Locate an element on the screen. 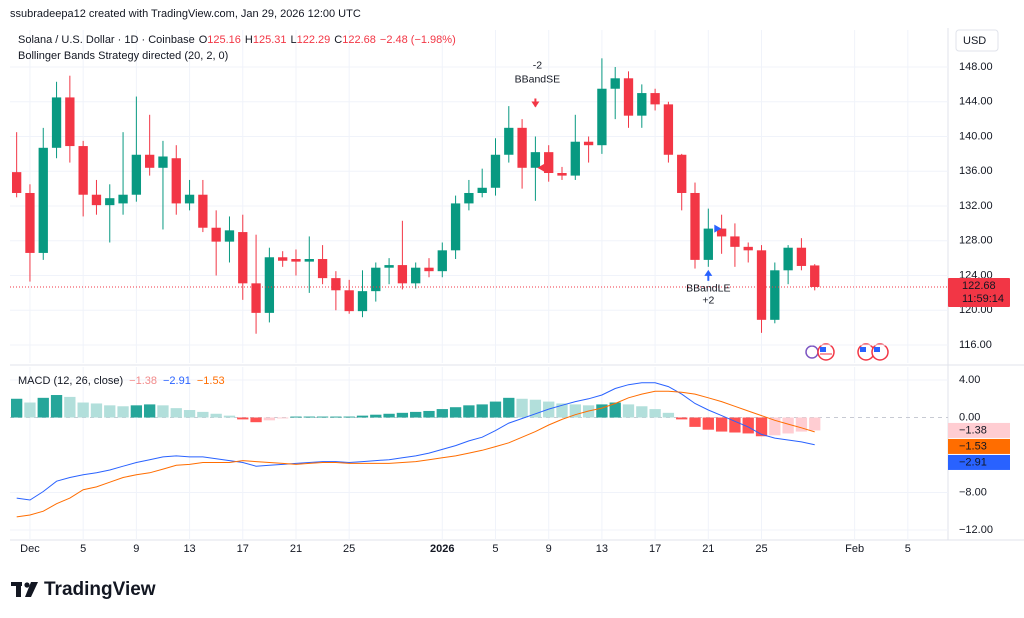 Image resolution: width=1024 pixels, height=618 pixels. brand-name: TradingView is located at coordinates (100, 589).